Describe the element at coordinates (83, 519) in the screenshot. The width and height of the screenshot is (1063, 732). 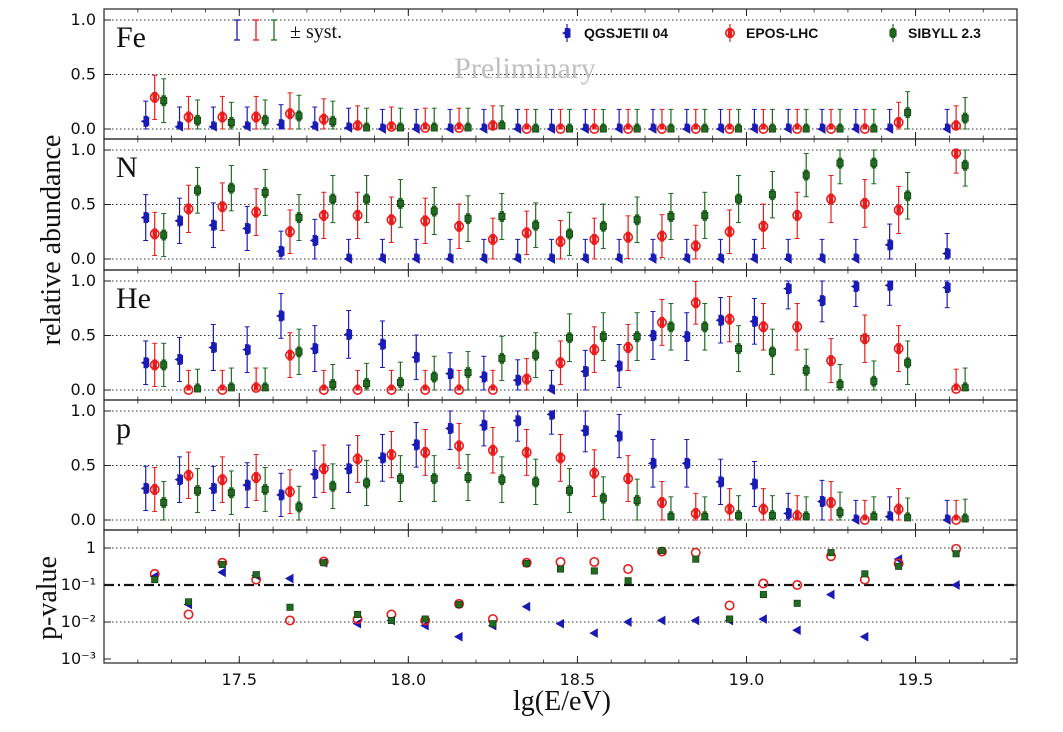
I see `y-tick-label: 0.0` at that location.